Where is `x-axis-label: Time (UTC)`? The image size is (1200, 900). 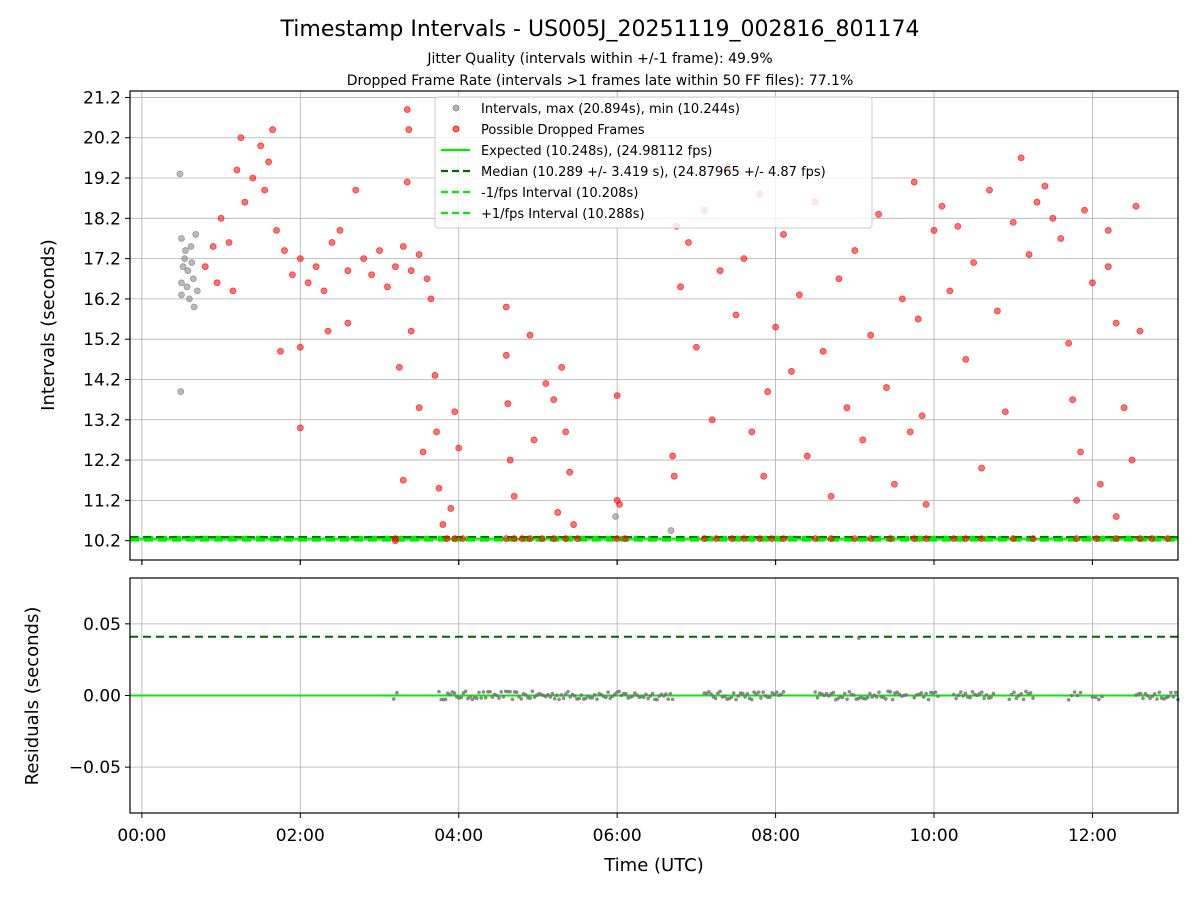
x-axis-label: Time (UTC) is located at coordinates (653, 865).